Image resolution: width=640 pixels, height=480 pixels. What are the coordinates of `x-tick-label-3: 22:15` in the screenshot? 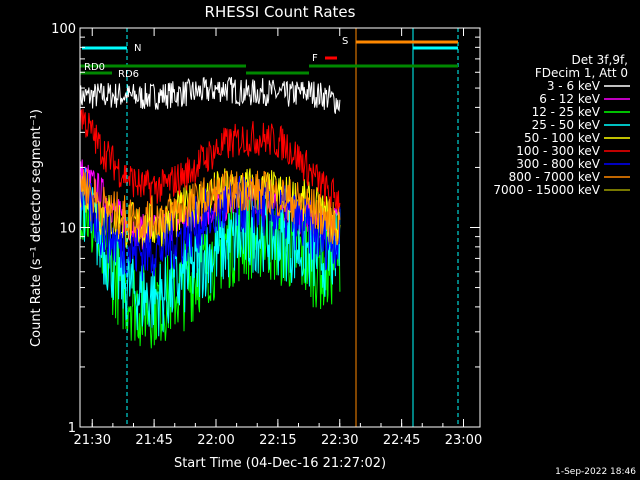 It's located at (277, 440).